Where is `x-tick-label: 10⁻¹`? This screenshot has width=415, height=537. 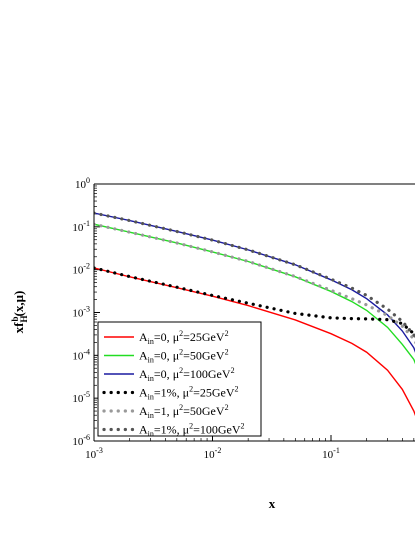
x-tick-label: 10⁻¹ is located at coordinates (331, 453).